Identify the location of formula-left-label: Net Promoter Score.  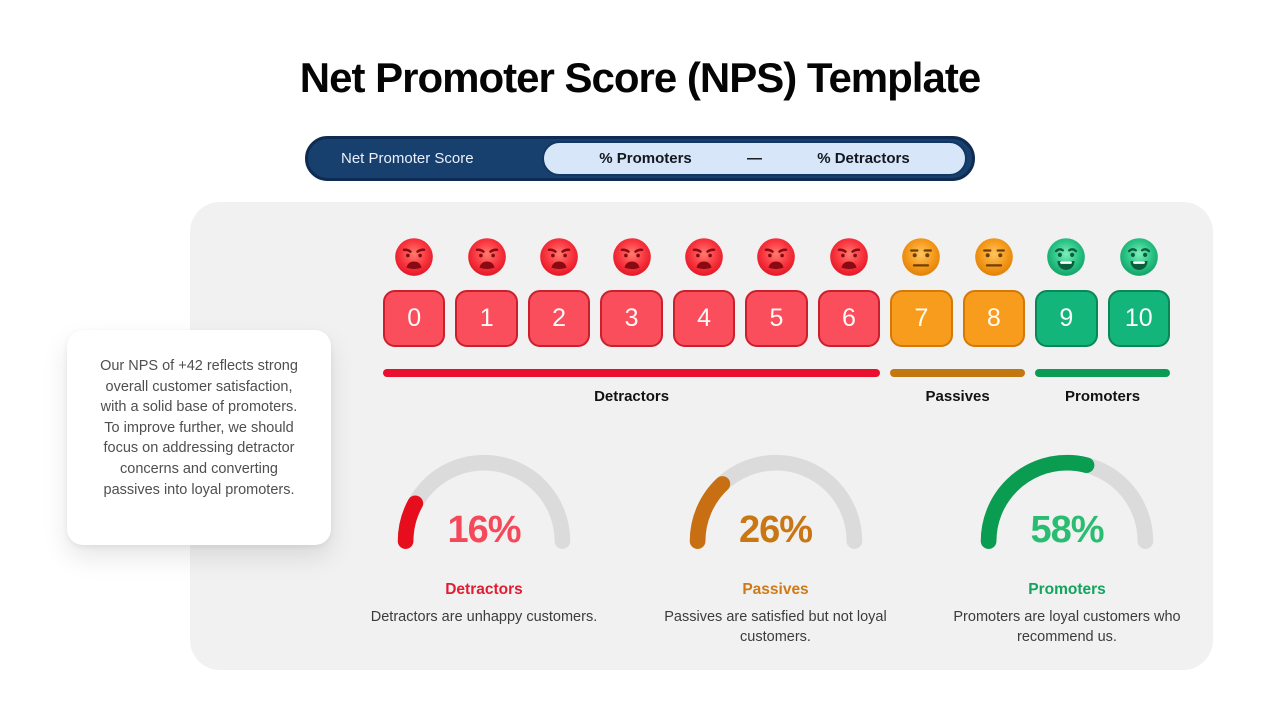
(407, 158).